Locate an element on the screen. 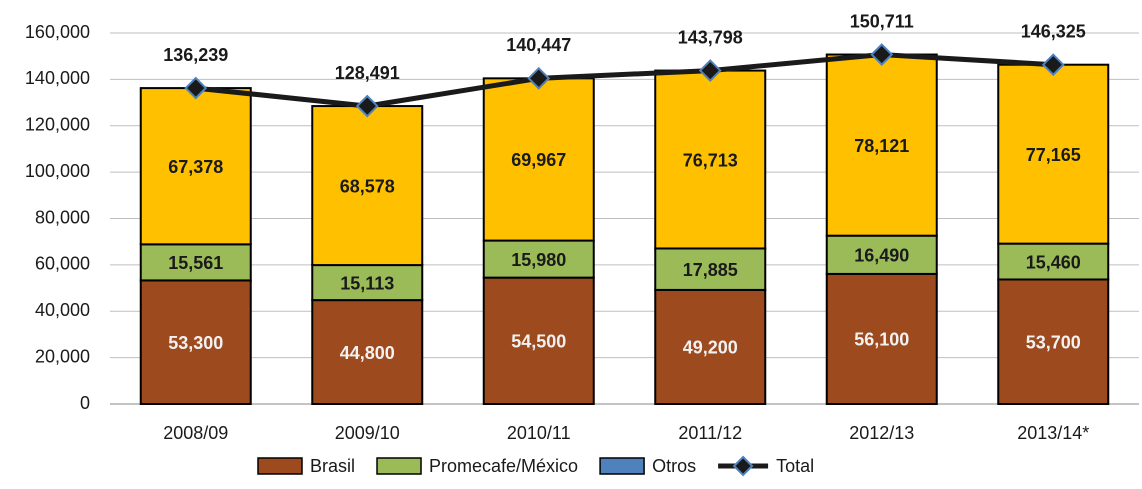  data-label: 53,700 is located at coordinates (1053, 342).